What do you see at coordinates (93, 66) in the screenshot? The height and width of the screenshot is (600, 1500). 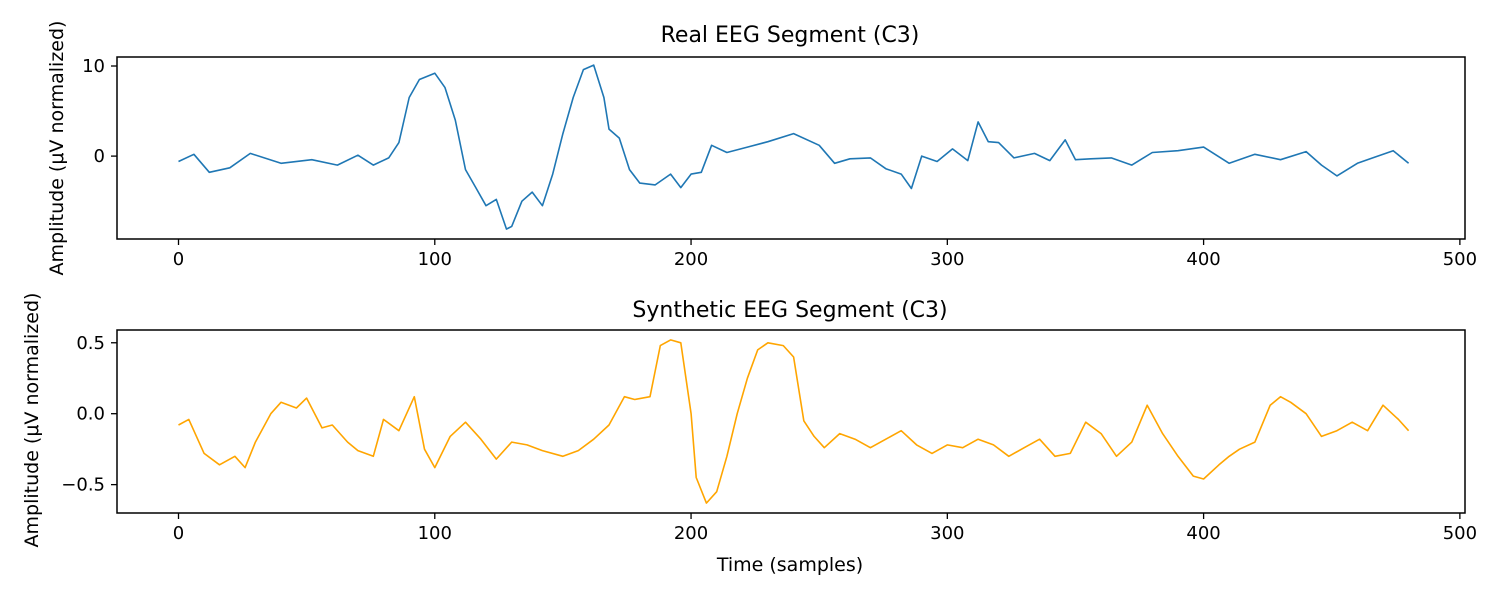 I see `y-tick-label: 10` at bounding box center [93, 66].